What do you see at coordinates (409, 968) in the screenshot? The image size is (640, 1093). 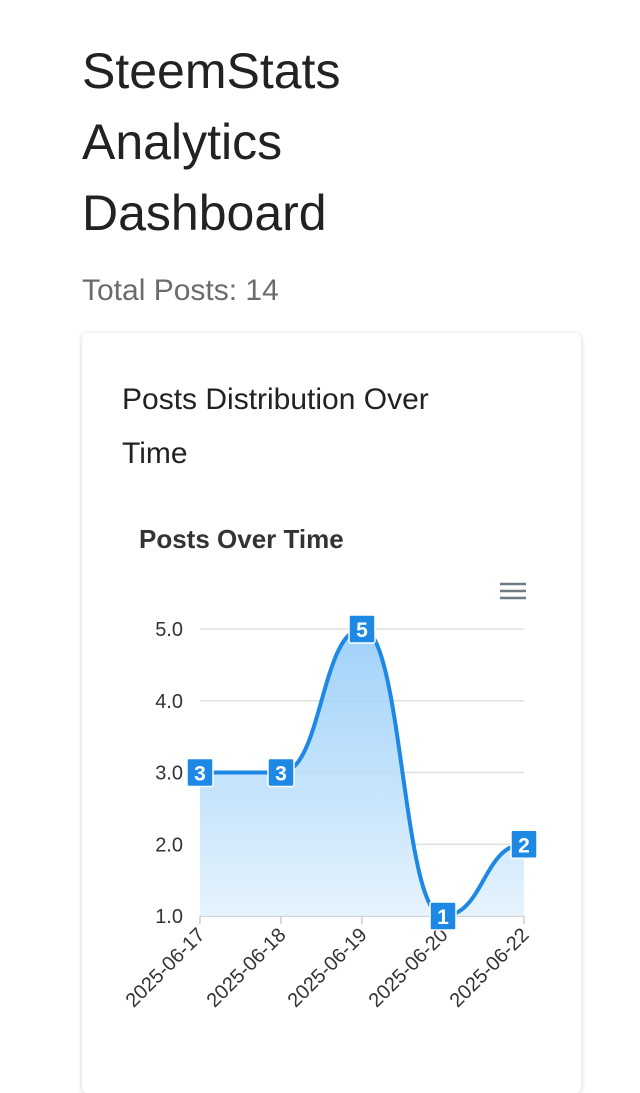 I see `x-tick-label: 2025-06-20` at bounding box center [409, 968].